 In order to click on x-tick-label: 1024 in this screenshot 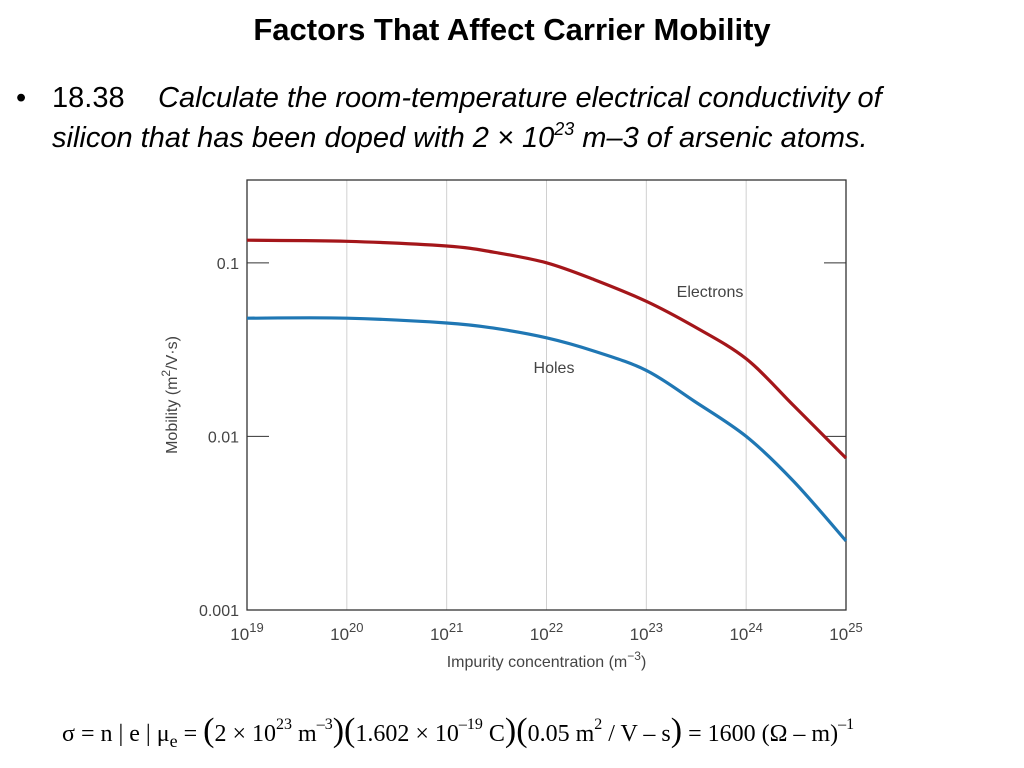, I will do `click(745, 632)`.